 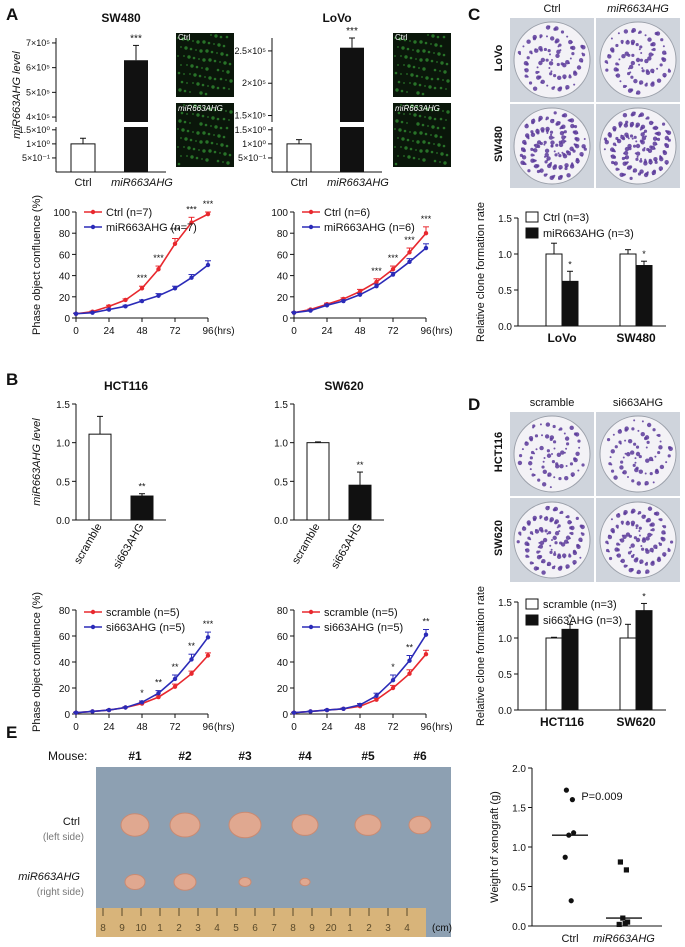 I want to click on plate-row-label: HCT116, so click(x=499, y=452).